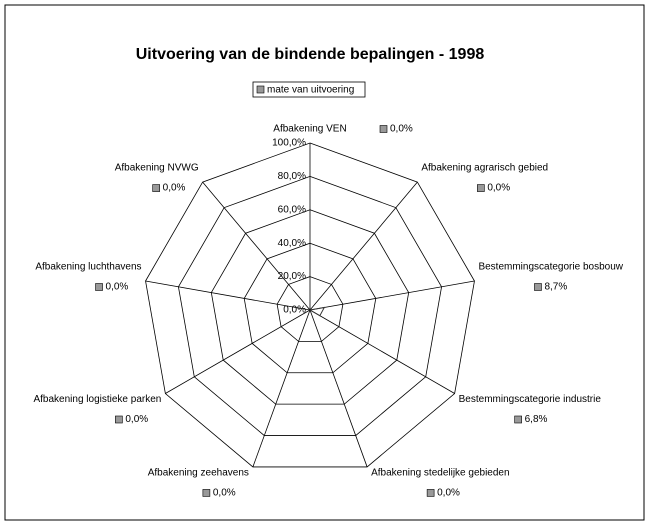 The width and height of the screenshot is (650, 531). What do you see at coordinates (260, 89) in the screenshot?
I see `legend-swatch` at bounding box center [260, 89].